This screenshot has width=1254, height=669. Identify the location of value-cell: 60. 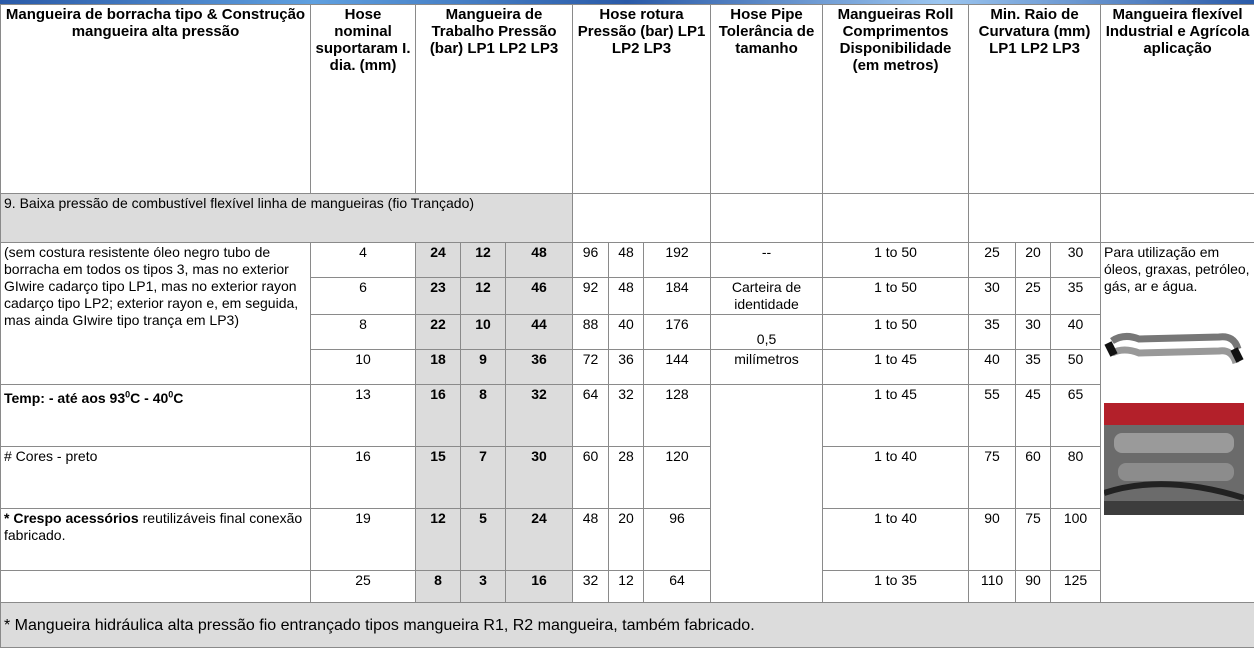
(1033, 477).